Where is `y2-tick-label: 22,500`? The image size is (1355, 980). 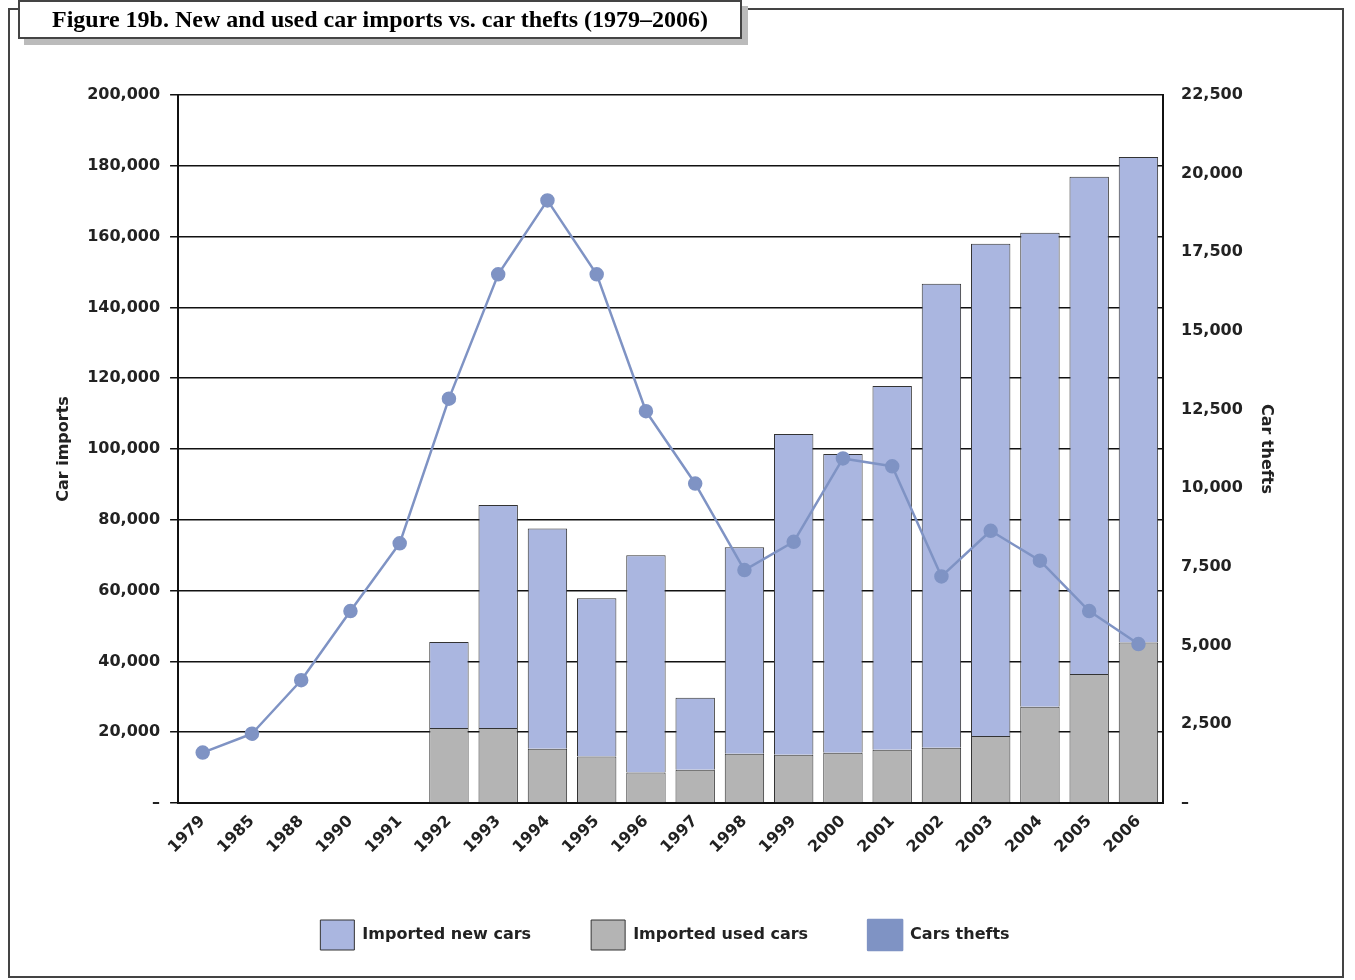
y2-tick-label: 22,500 is located at coordinates (1212, 94).